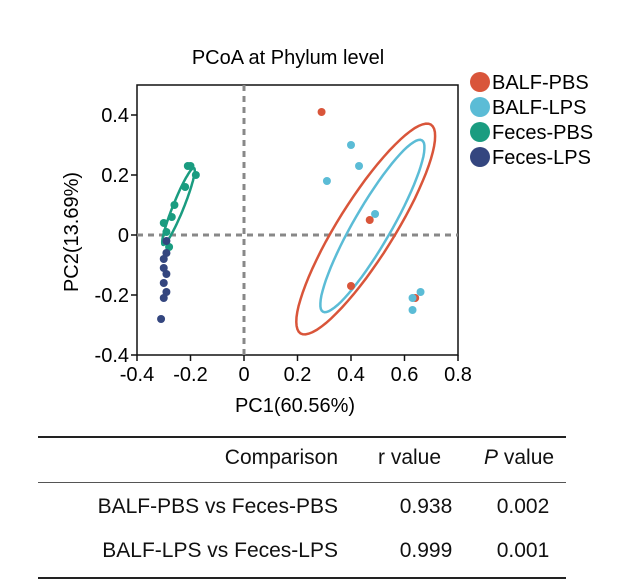  Describe the element at coordinates (480, 157) in the screenshot. I see `legend-marker-feces-lps` at that location.